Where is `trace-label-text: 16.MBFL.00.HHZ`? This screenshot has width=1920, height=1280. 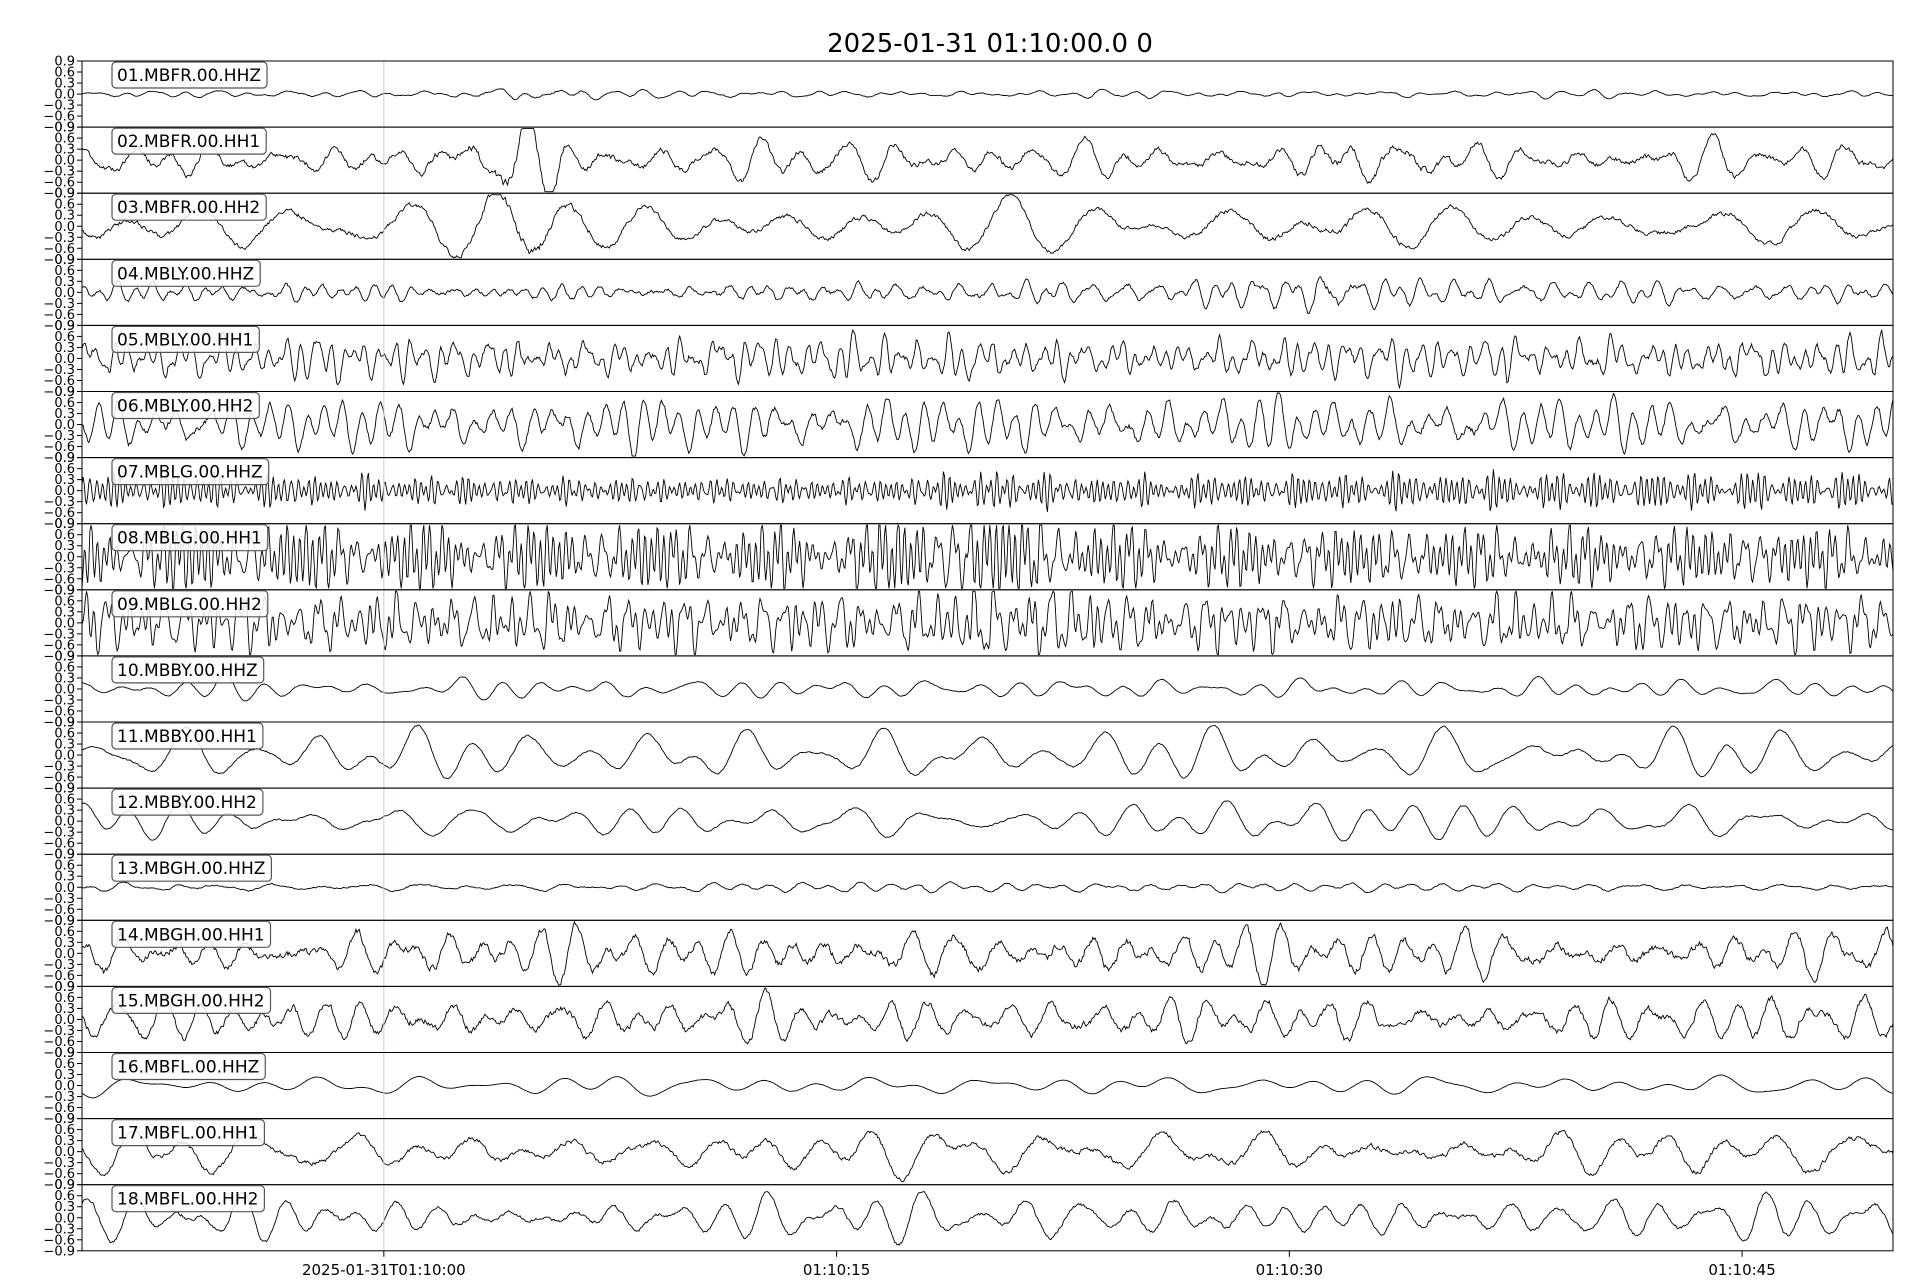 trace-label-text: 16.MBFL.00.HHZ is located at coordinates (188, 1068).